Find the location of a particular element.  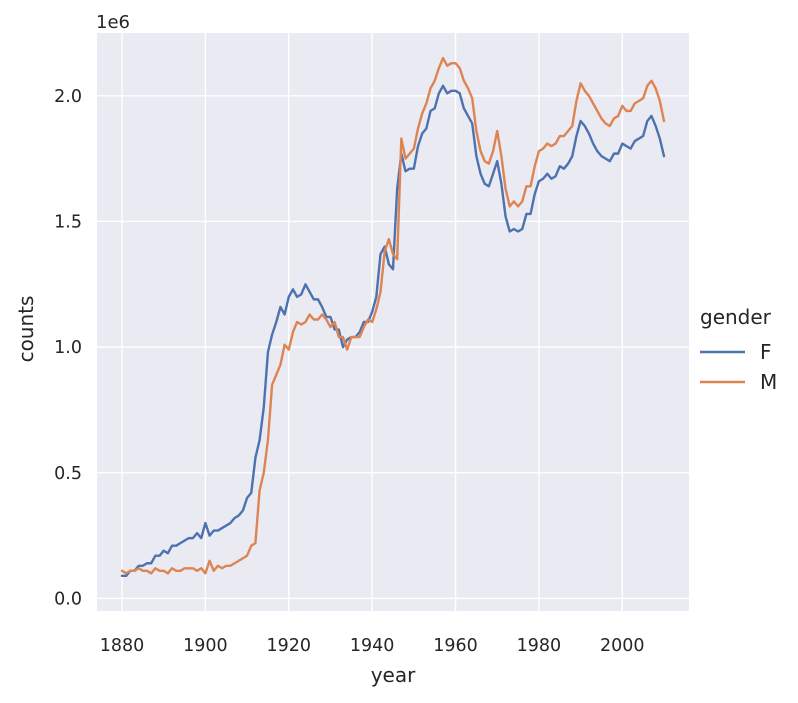

x-tick-label: 2000 is located at coordinates (622, 646).